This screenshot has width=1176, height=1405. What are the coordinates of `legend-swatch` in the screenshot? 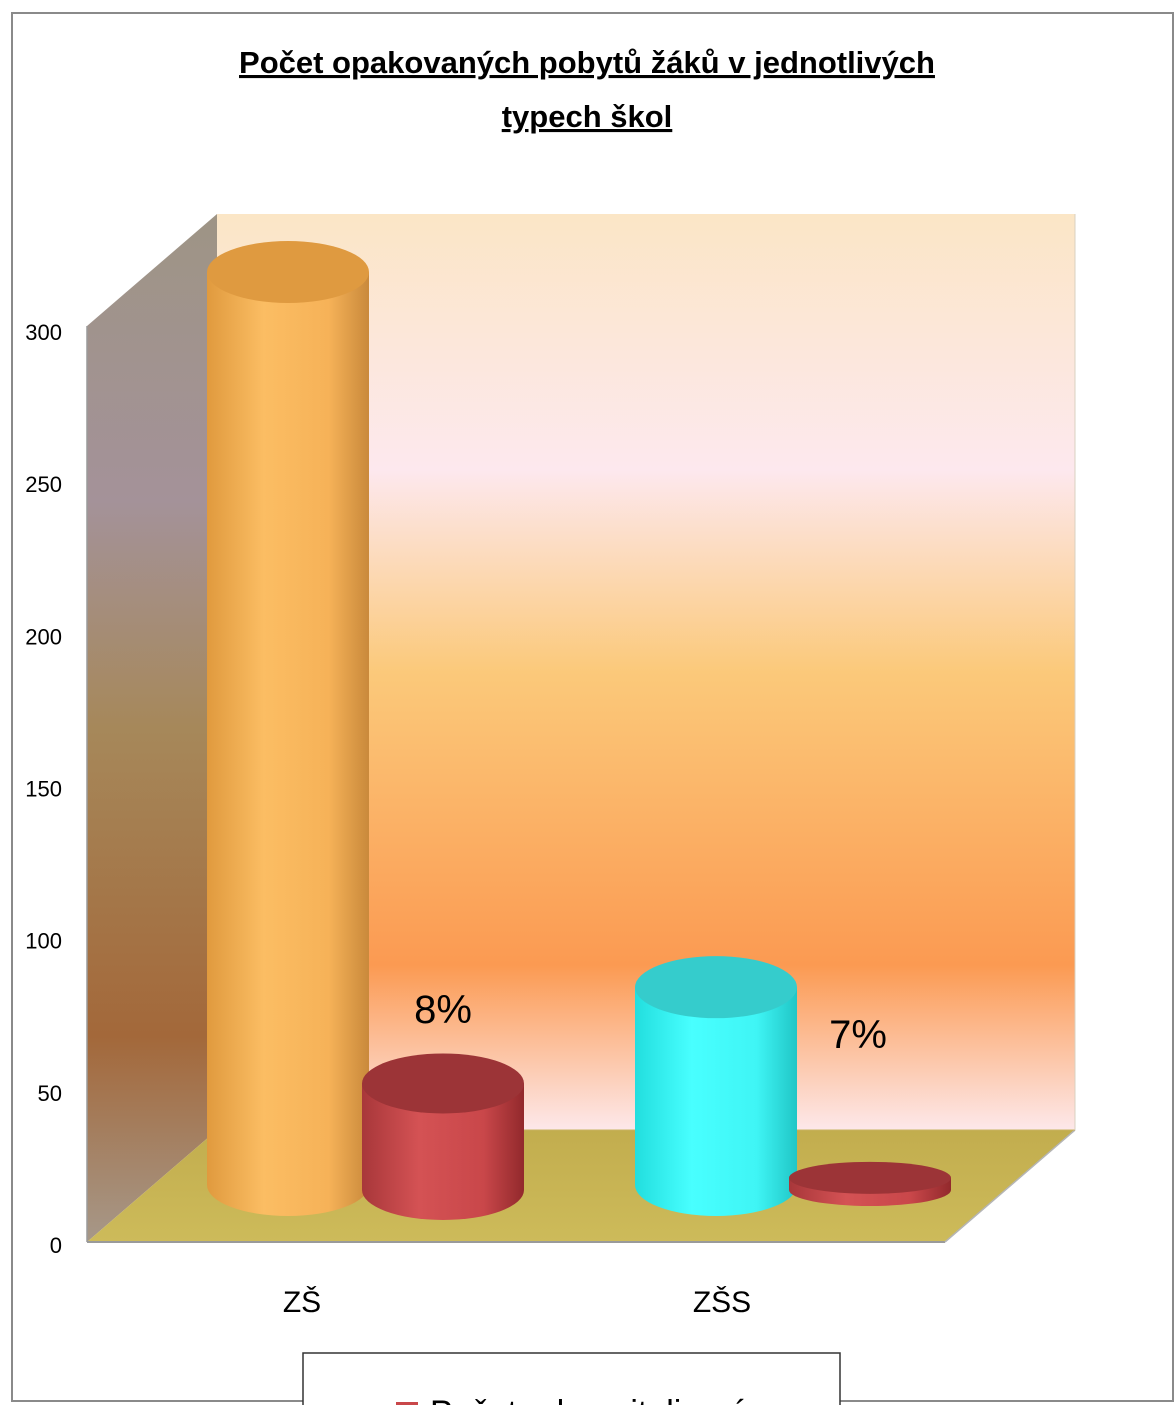 It's located at (407, 1403).